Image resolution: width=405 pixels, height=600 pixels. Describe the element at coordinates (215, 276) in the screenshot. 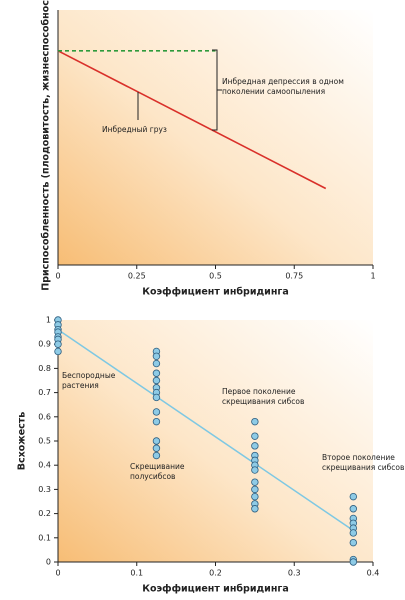

I see `x-tick-label: 0.5` at that location.